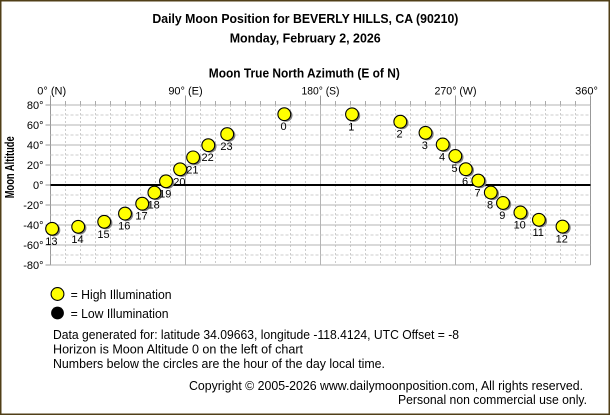  What do you see at coordinates (35, 166) in the screenshot?
I see `svg-text: 20°` at bounding box center [35, 166].